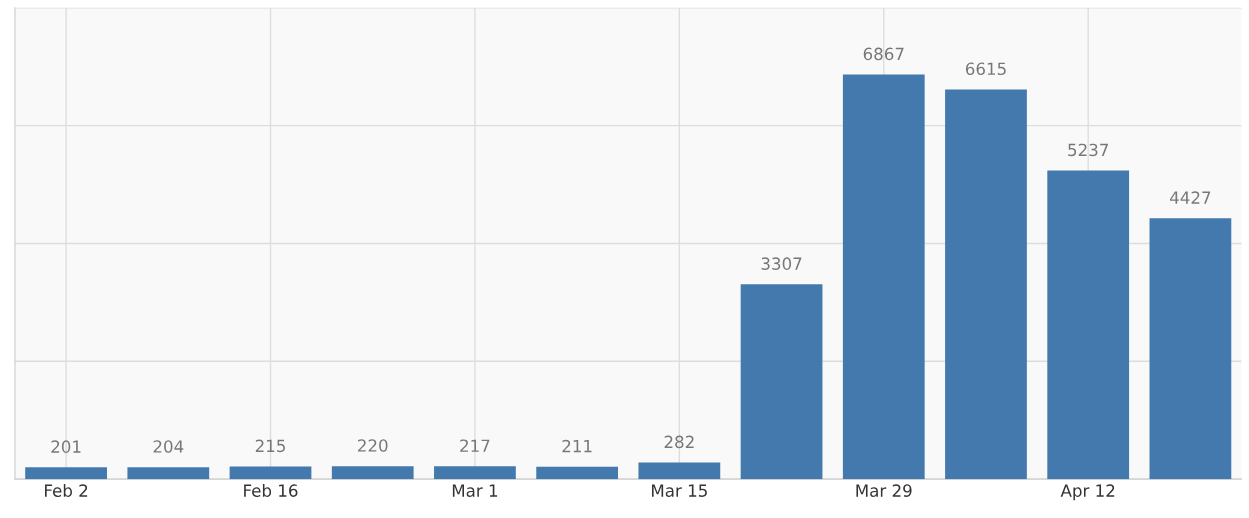 The width and height of the screenshot is (1249, 518). What do you see at coordinates (66, 490) in the screenshot?
I see `x-tick-label: Feb 2` at bounding box center [66, 490].